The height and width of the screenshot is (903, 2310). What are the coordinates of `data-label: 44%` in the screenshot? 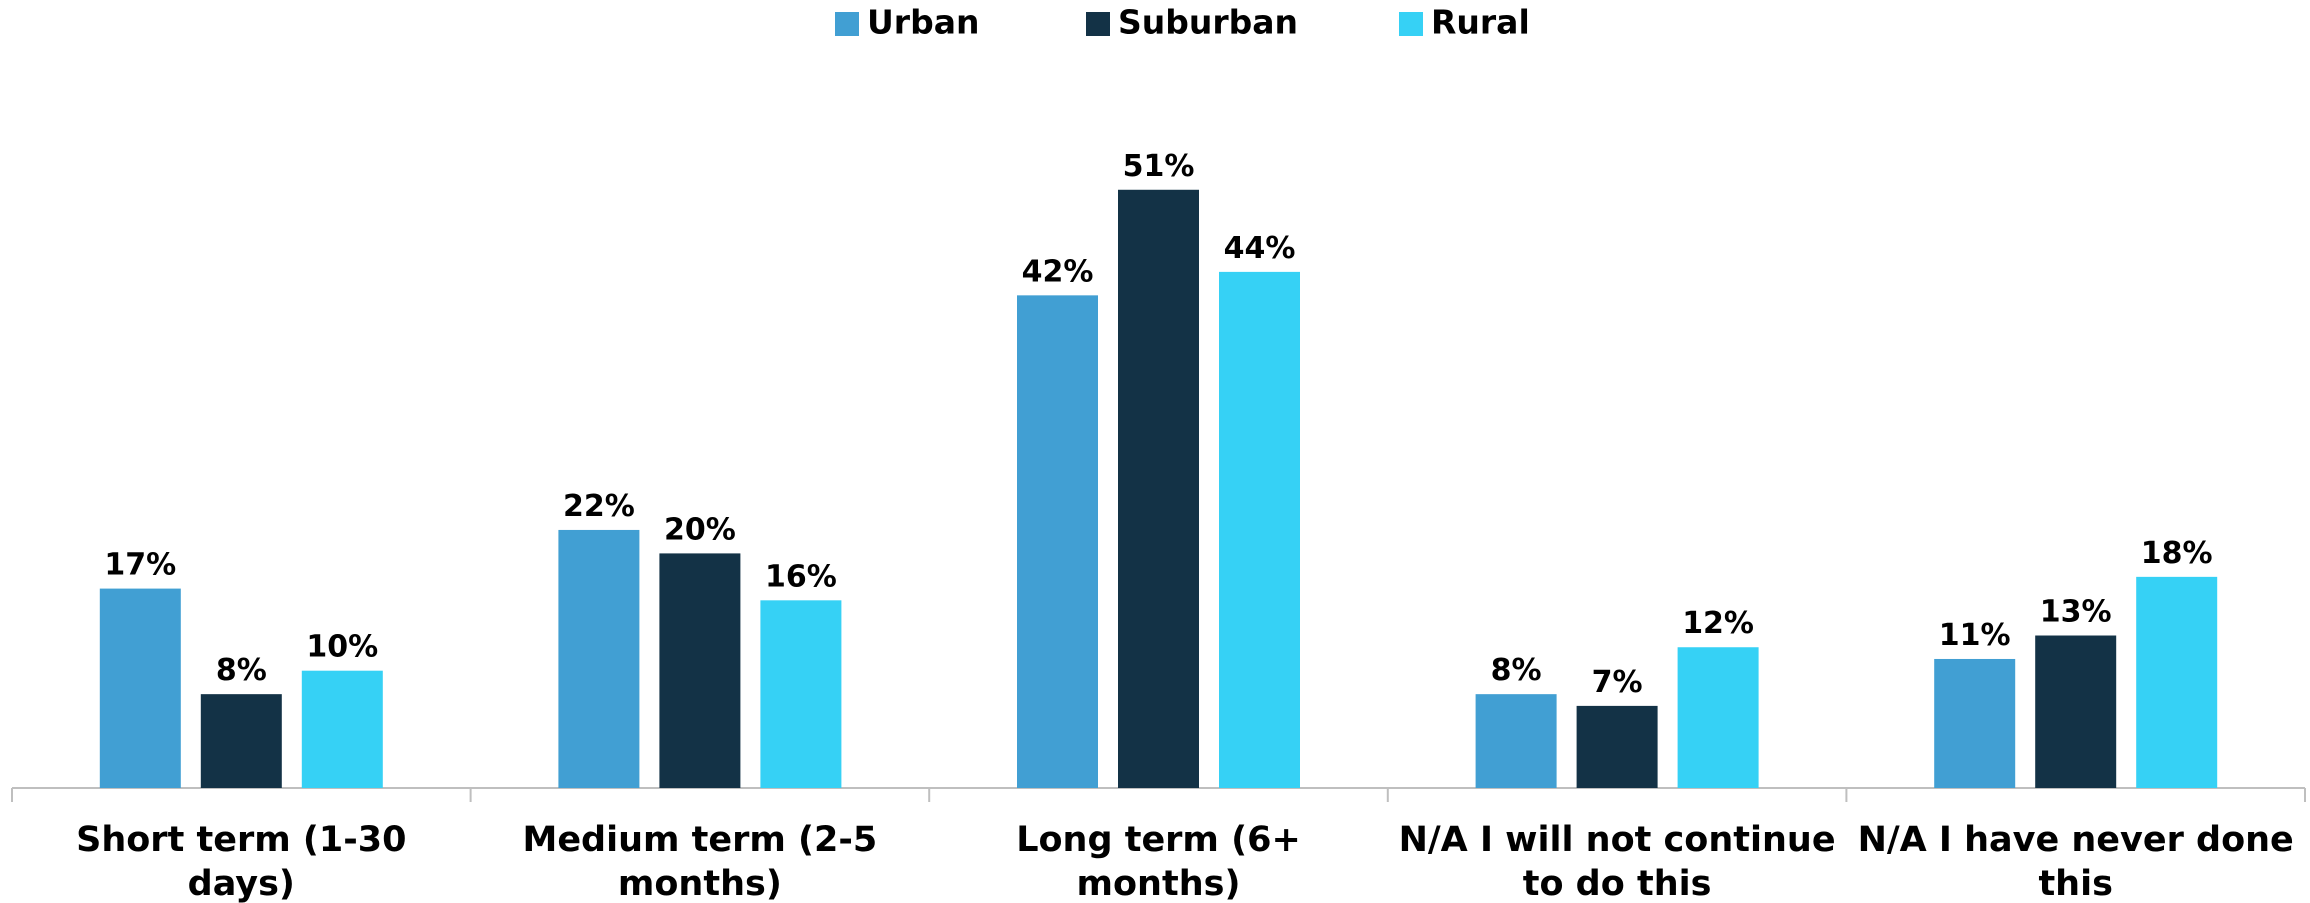 It's located at (1260, 248).